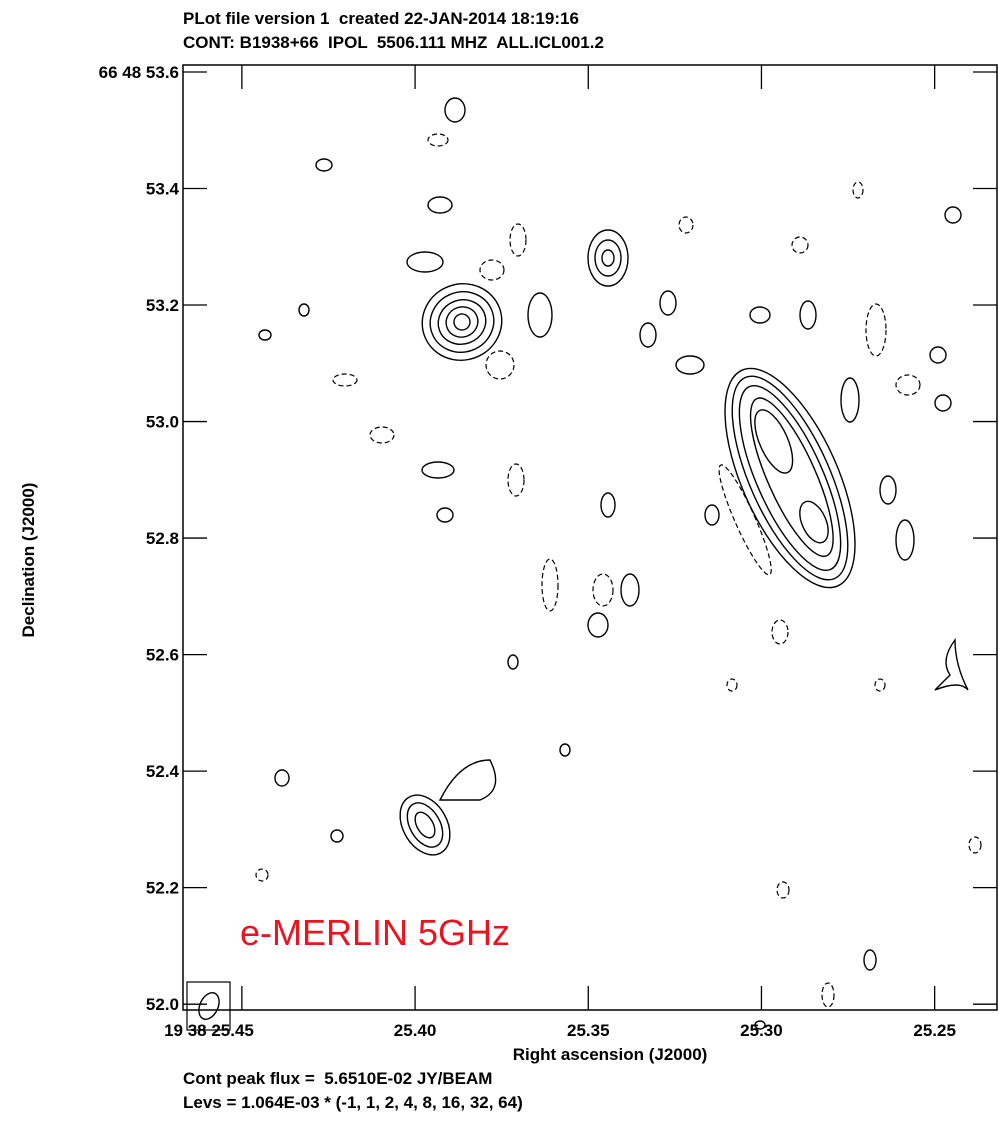 The height and width of the screenshot is (1146, 999). Describe the element at coordinates (163, 771) in the screenshot. I see `y-tick-label: 52.4` at that location.